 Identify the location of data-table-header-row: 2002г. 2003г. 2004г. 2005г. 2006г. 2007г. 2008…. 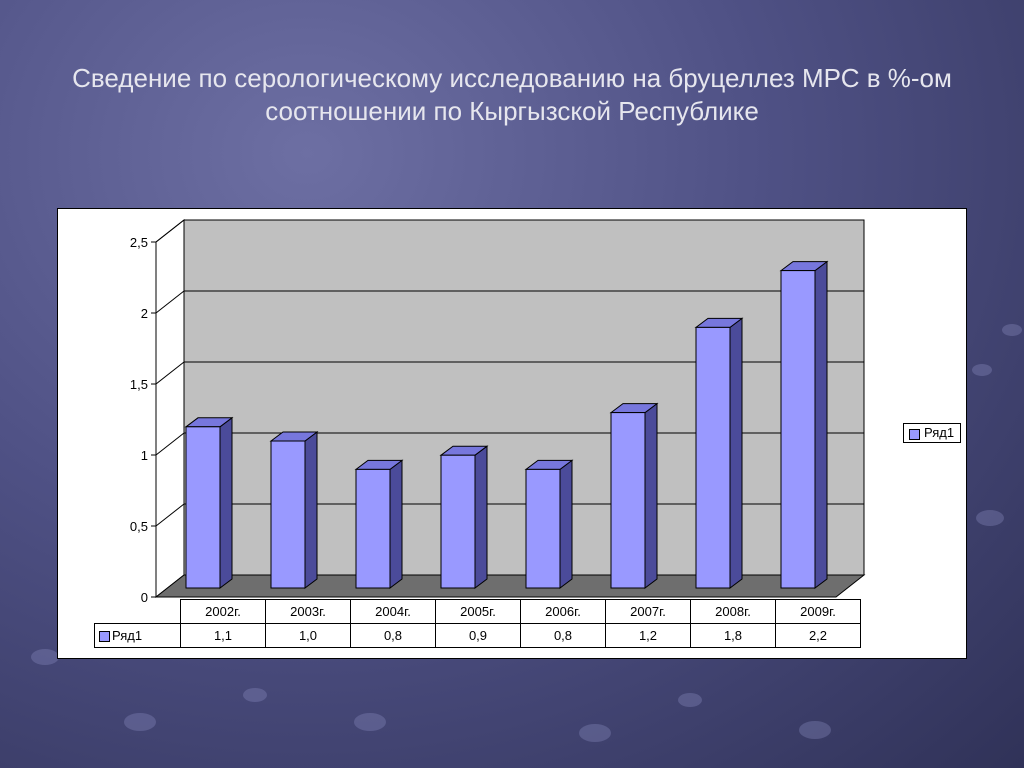
(477, 611).